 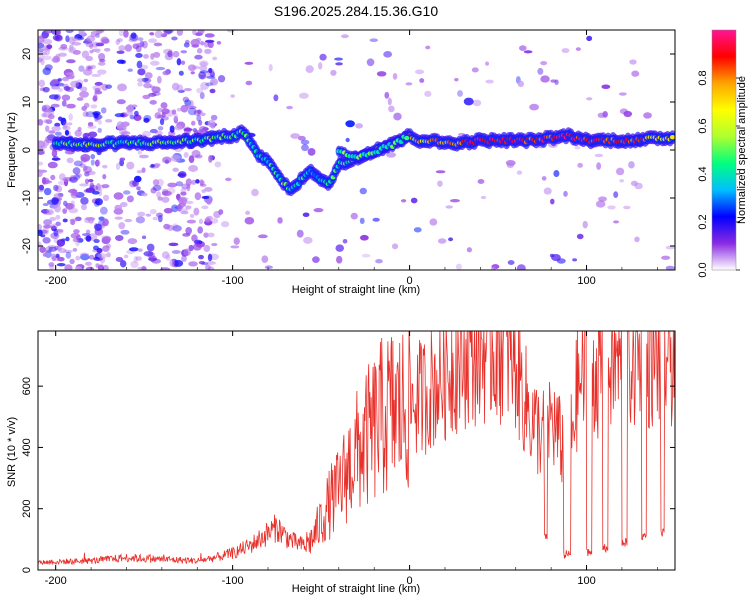 What do you see at coordinates (27, 386) in the screenshot?
I see `y-tick-label: 600` at bounding box center [27, 386].